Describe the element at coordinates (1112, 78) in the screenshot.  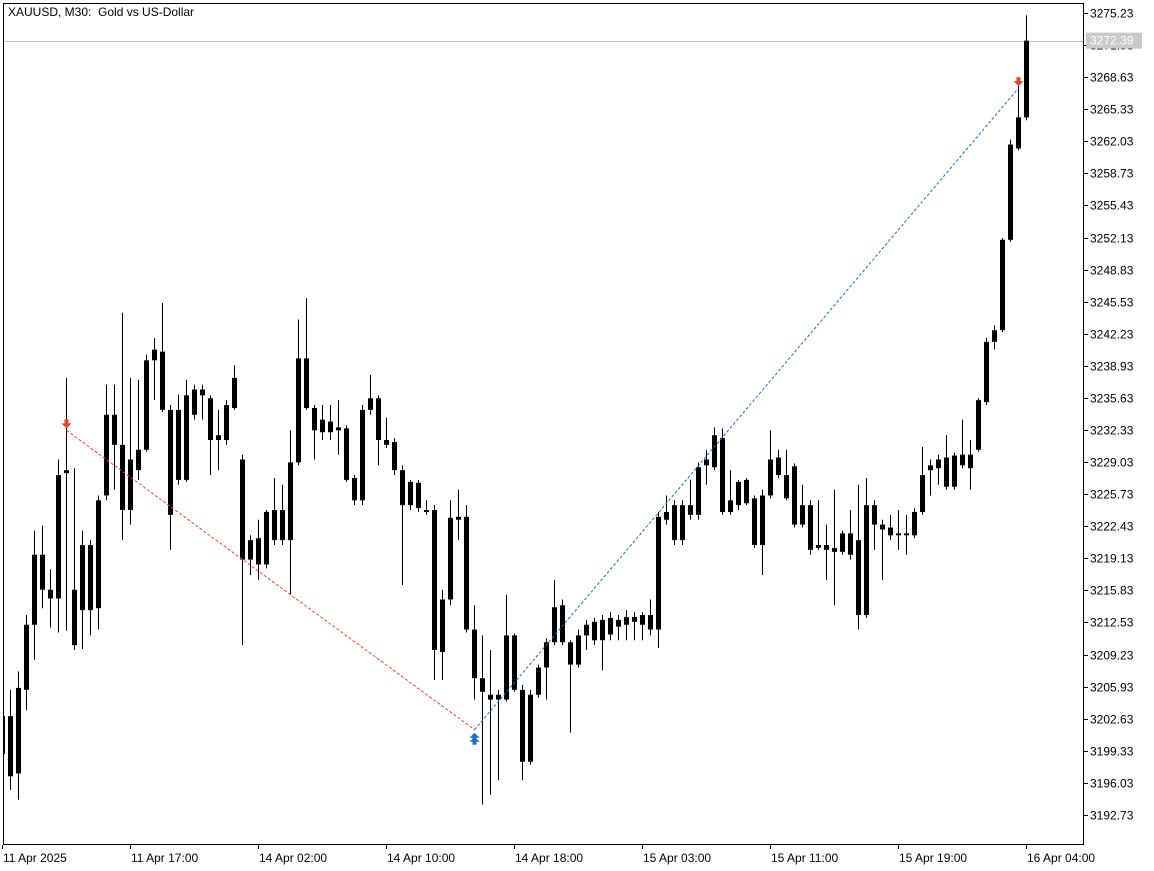
I see `y-tick-label: 3268.63` at that location.